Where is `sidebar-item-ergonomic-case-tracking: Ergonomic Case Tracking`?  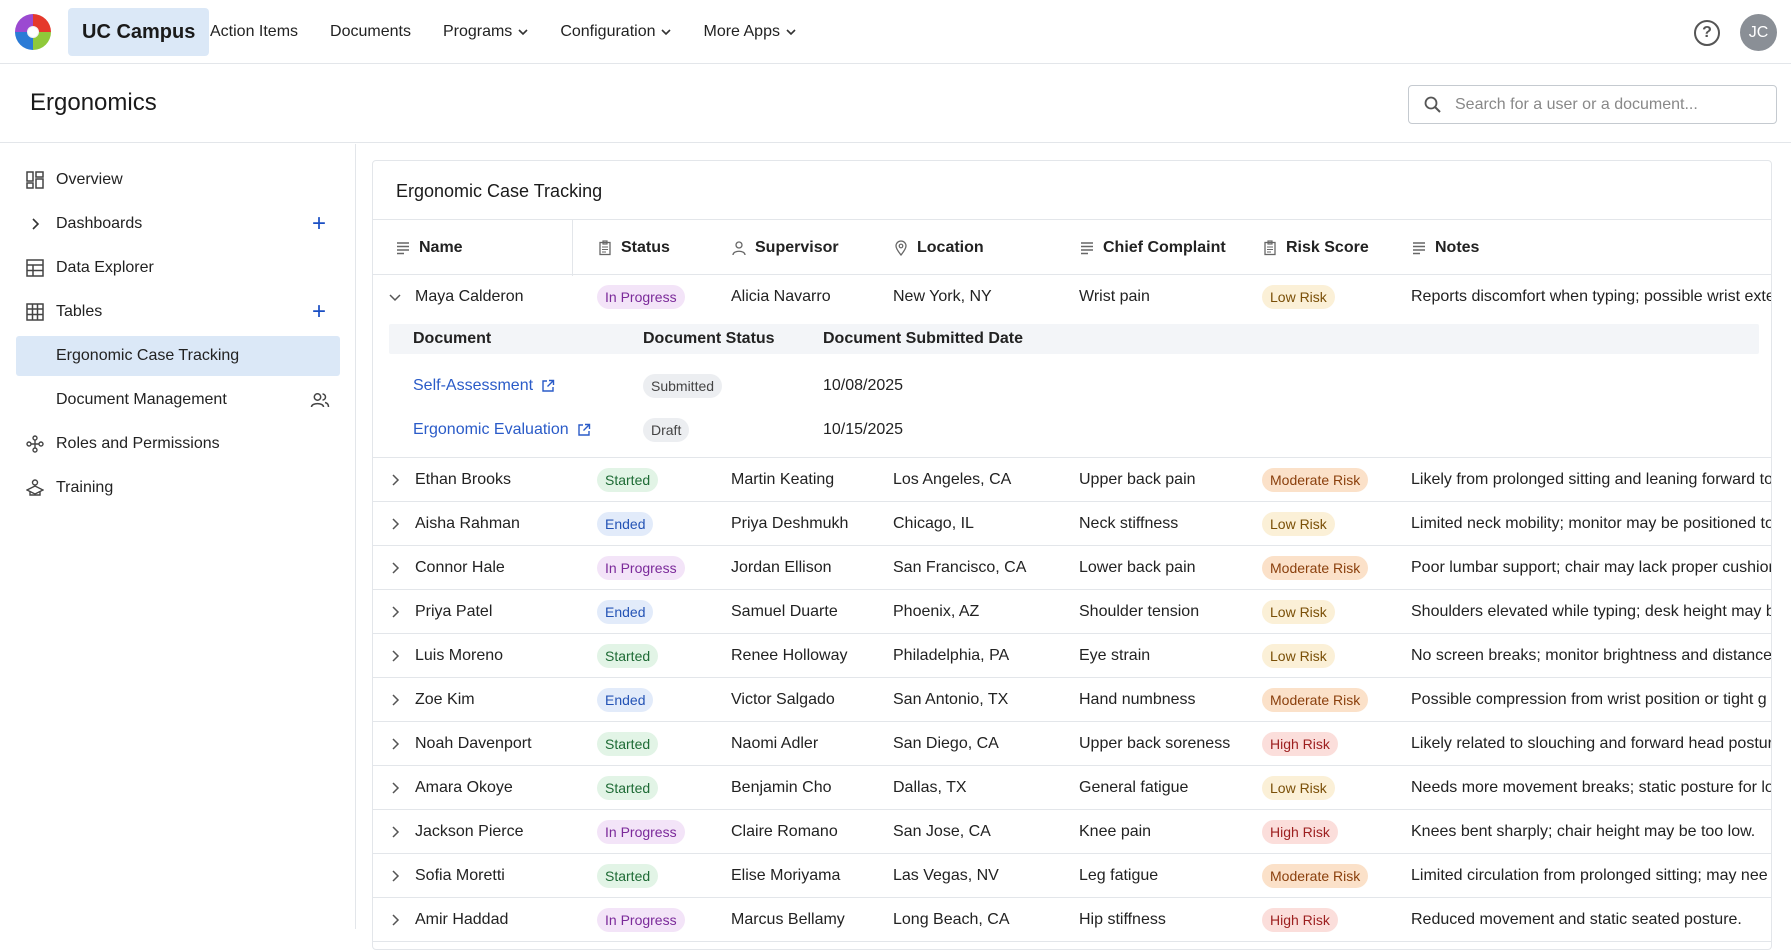 sidebar-item-ergonomic-case-tracking: Ergonomic Case Tracking is located at coordinates (178, 356).